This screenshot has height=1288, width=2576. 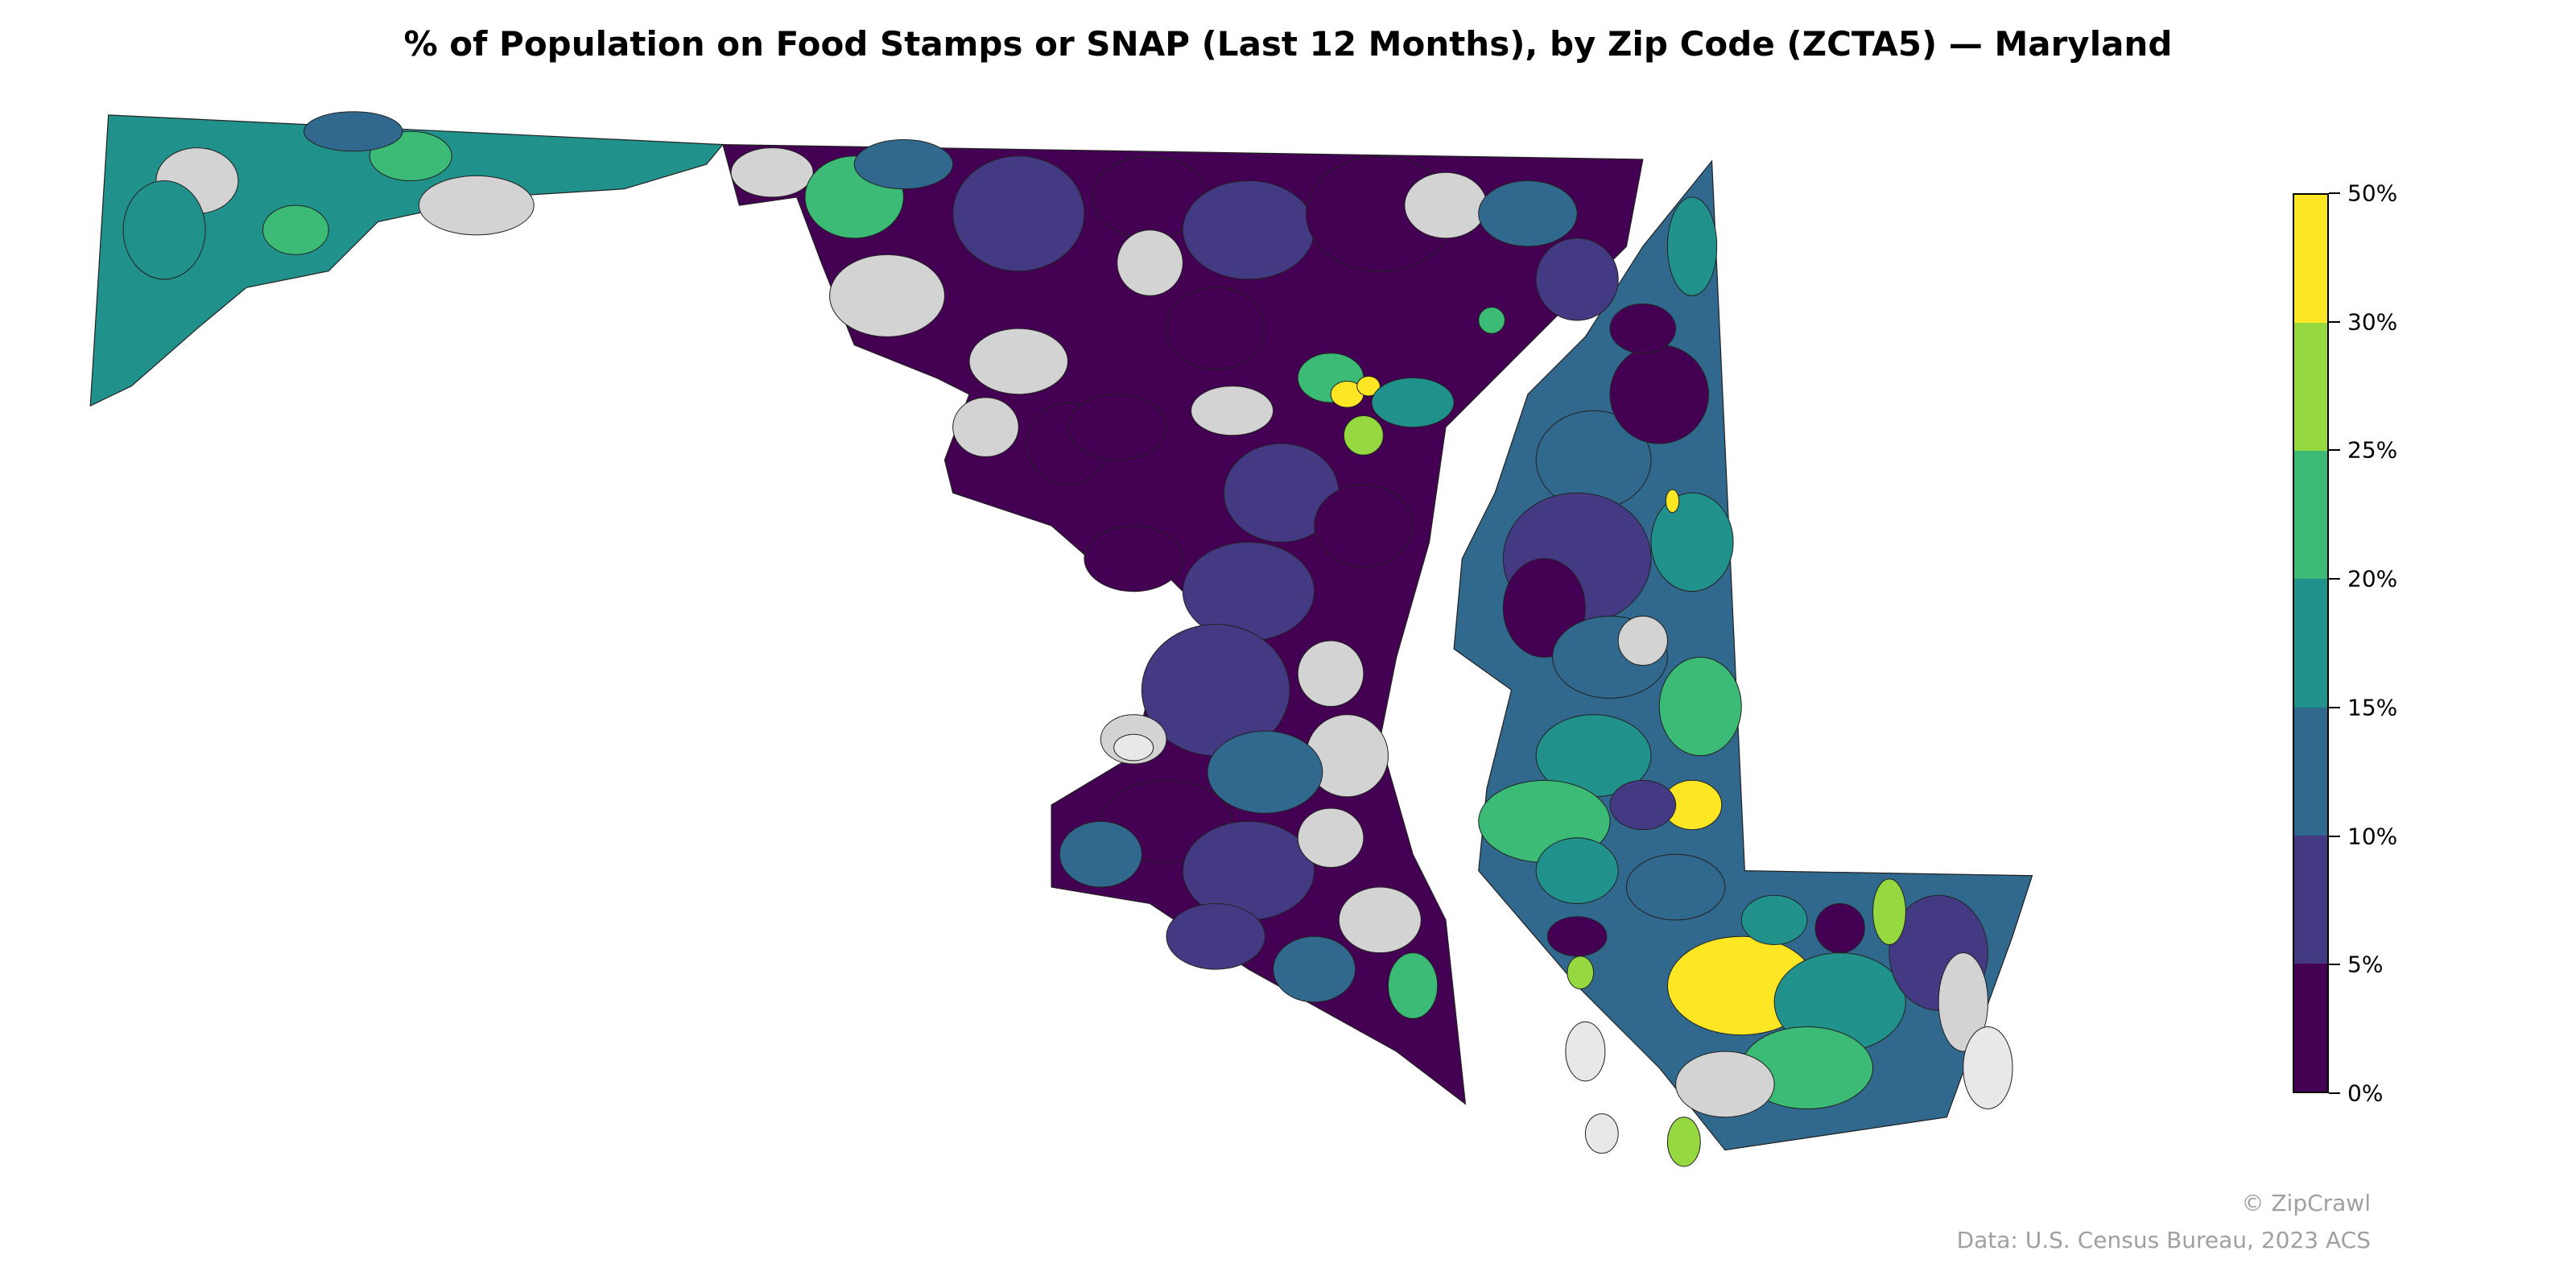 I want to click on colorbar-tick-label: 50%, so click(x=2372, y=193).